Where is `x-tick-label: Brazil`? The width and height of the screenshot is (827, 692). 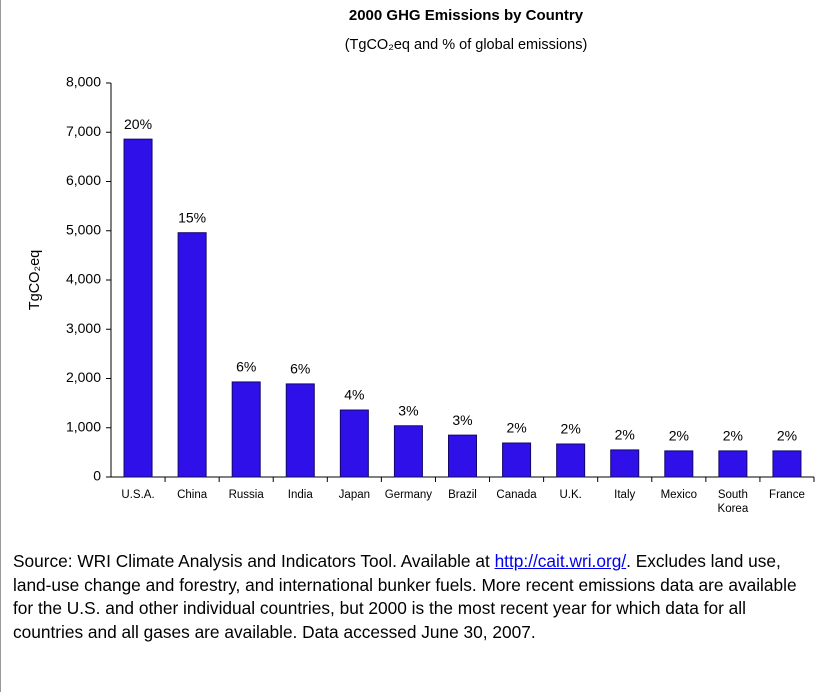
x-tick-label: Brazil is located at coordinates (462, 495).